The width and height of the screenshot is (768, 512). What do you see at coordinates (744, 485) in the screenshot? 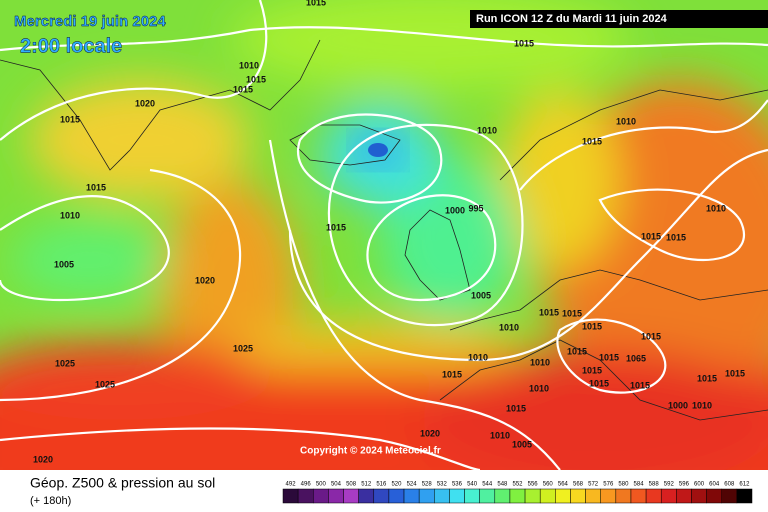
I see `scale-label: 612` at bounding box center [744, 485].